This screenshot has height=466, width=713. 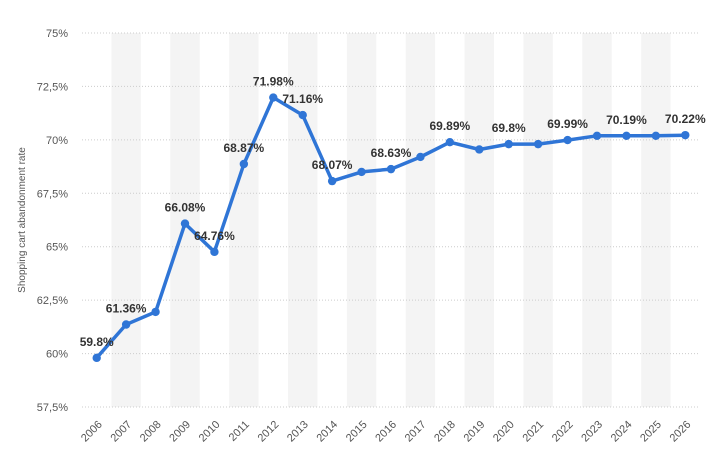 What do you see at coordinates (622, 432) in the screenshot?
I see `x-tick-label: 2024` at bounding box center [622, 432].